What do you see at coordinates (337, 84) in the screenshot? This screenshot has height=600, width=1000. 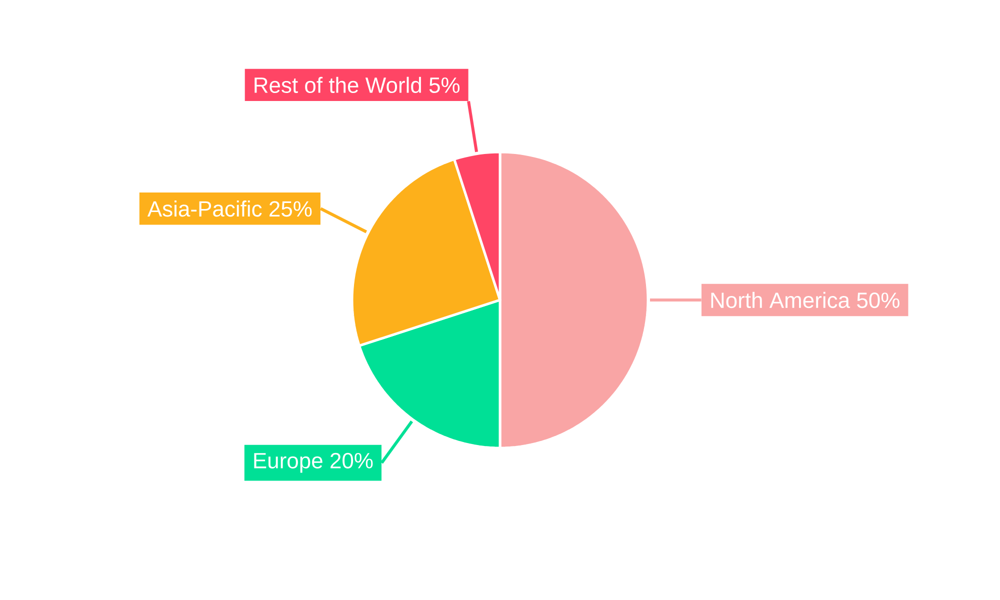 I see `slice-label: Rest of the World` at bounding box center [337, 84].